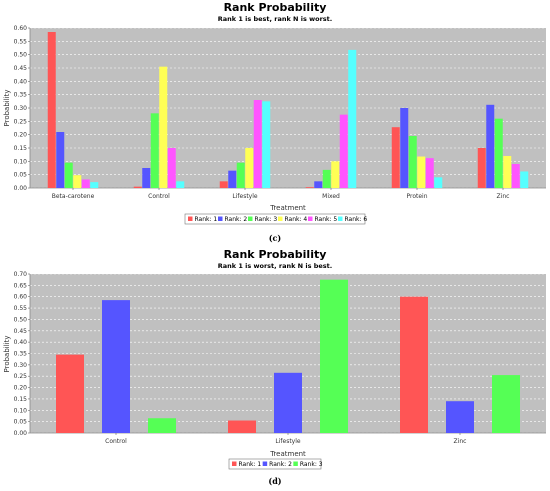  What do you see at coordinates (7, 107) in the screenshot?
I see `chart-c-ylabel: Probability` at bounding box center [7, 107].